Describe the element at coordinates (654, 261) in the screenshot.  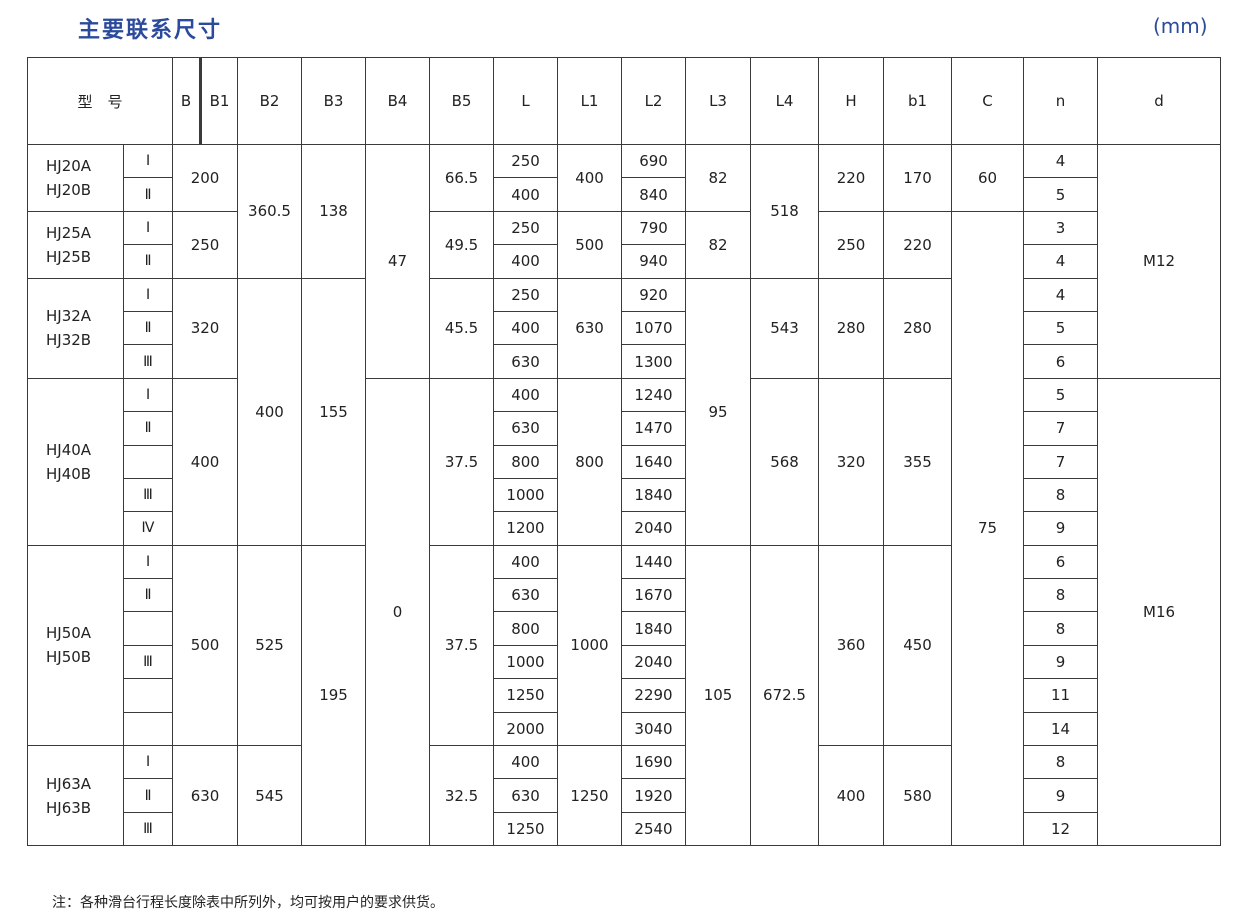
I see `L2-cell: 940` at that location.